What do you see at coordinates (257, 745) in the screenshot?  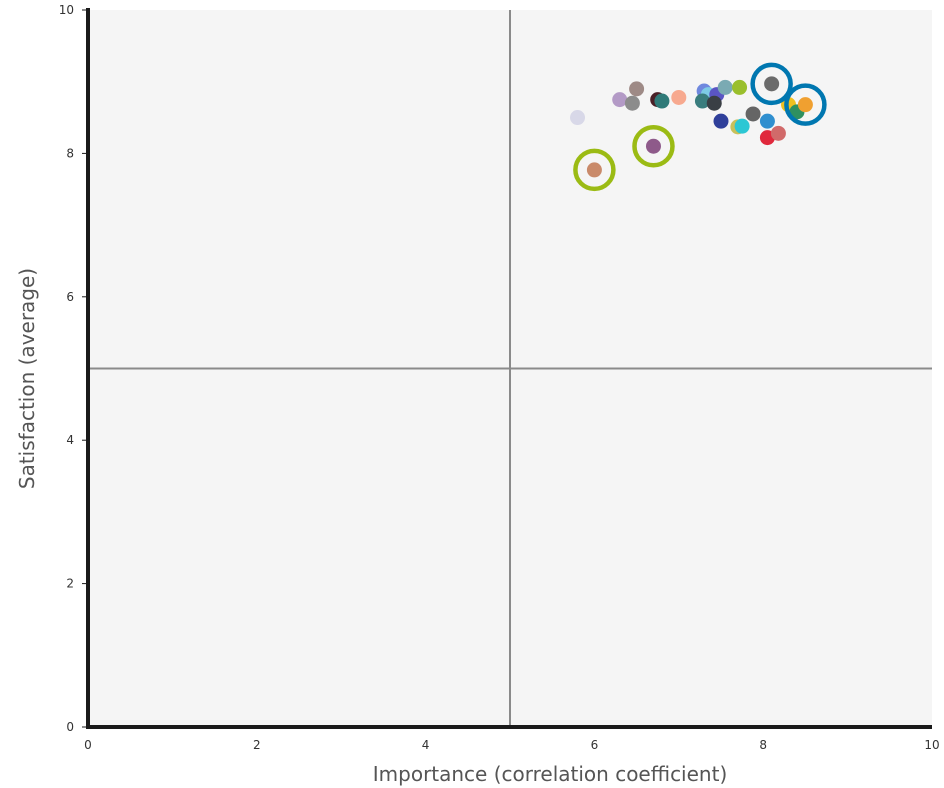 I see `x-tick-label: 2` at bounding box center [257, 745].